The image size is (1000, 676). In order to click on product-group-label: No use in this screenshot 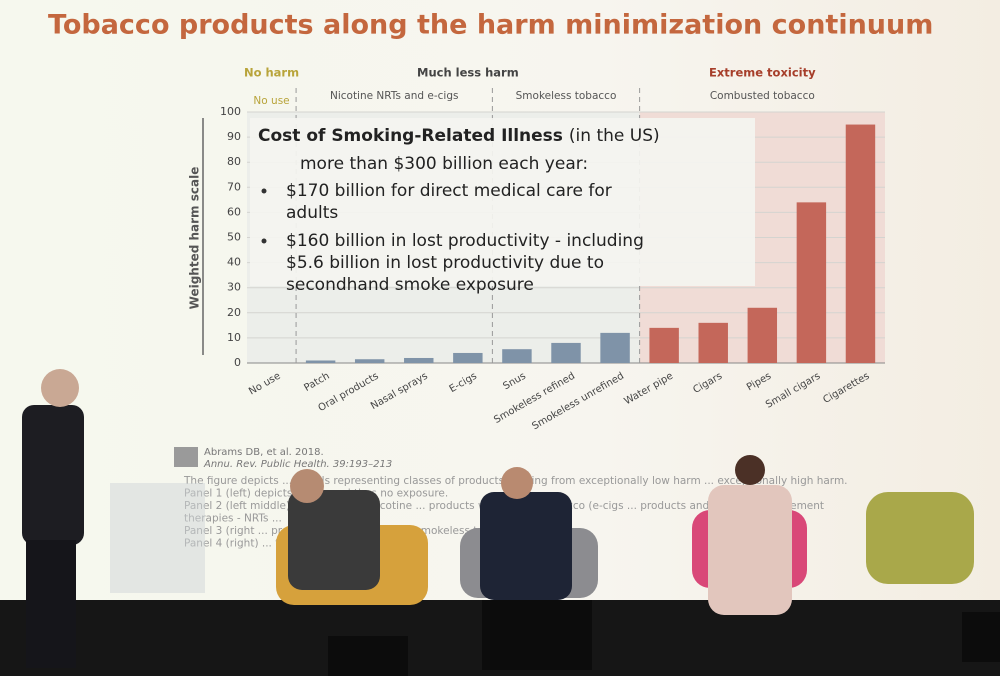, I will do `click(271, 101)`.